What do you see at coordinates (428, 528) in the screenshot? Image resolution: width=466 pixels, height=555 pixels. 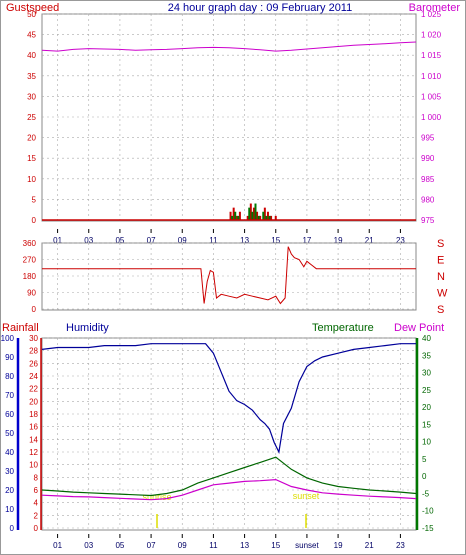 I see `temperature-tick-label: -15` at bounding box center [428, 528].